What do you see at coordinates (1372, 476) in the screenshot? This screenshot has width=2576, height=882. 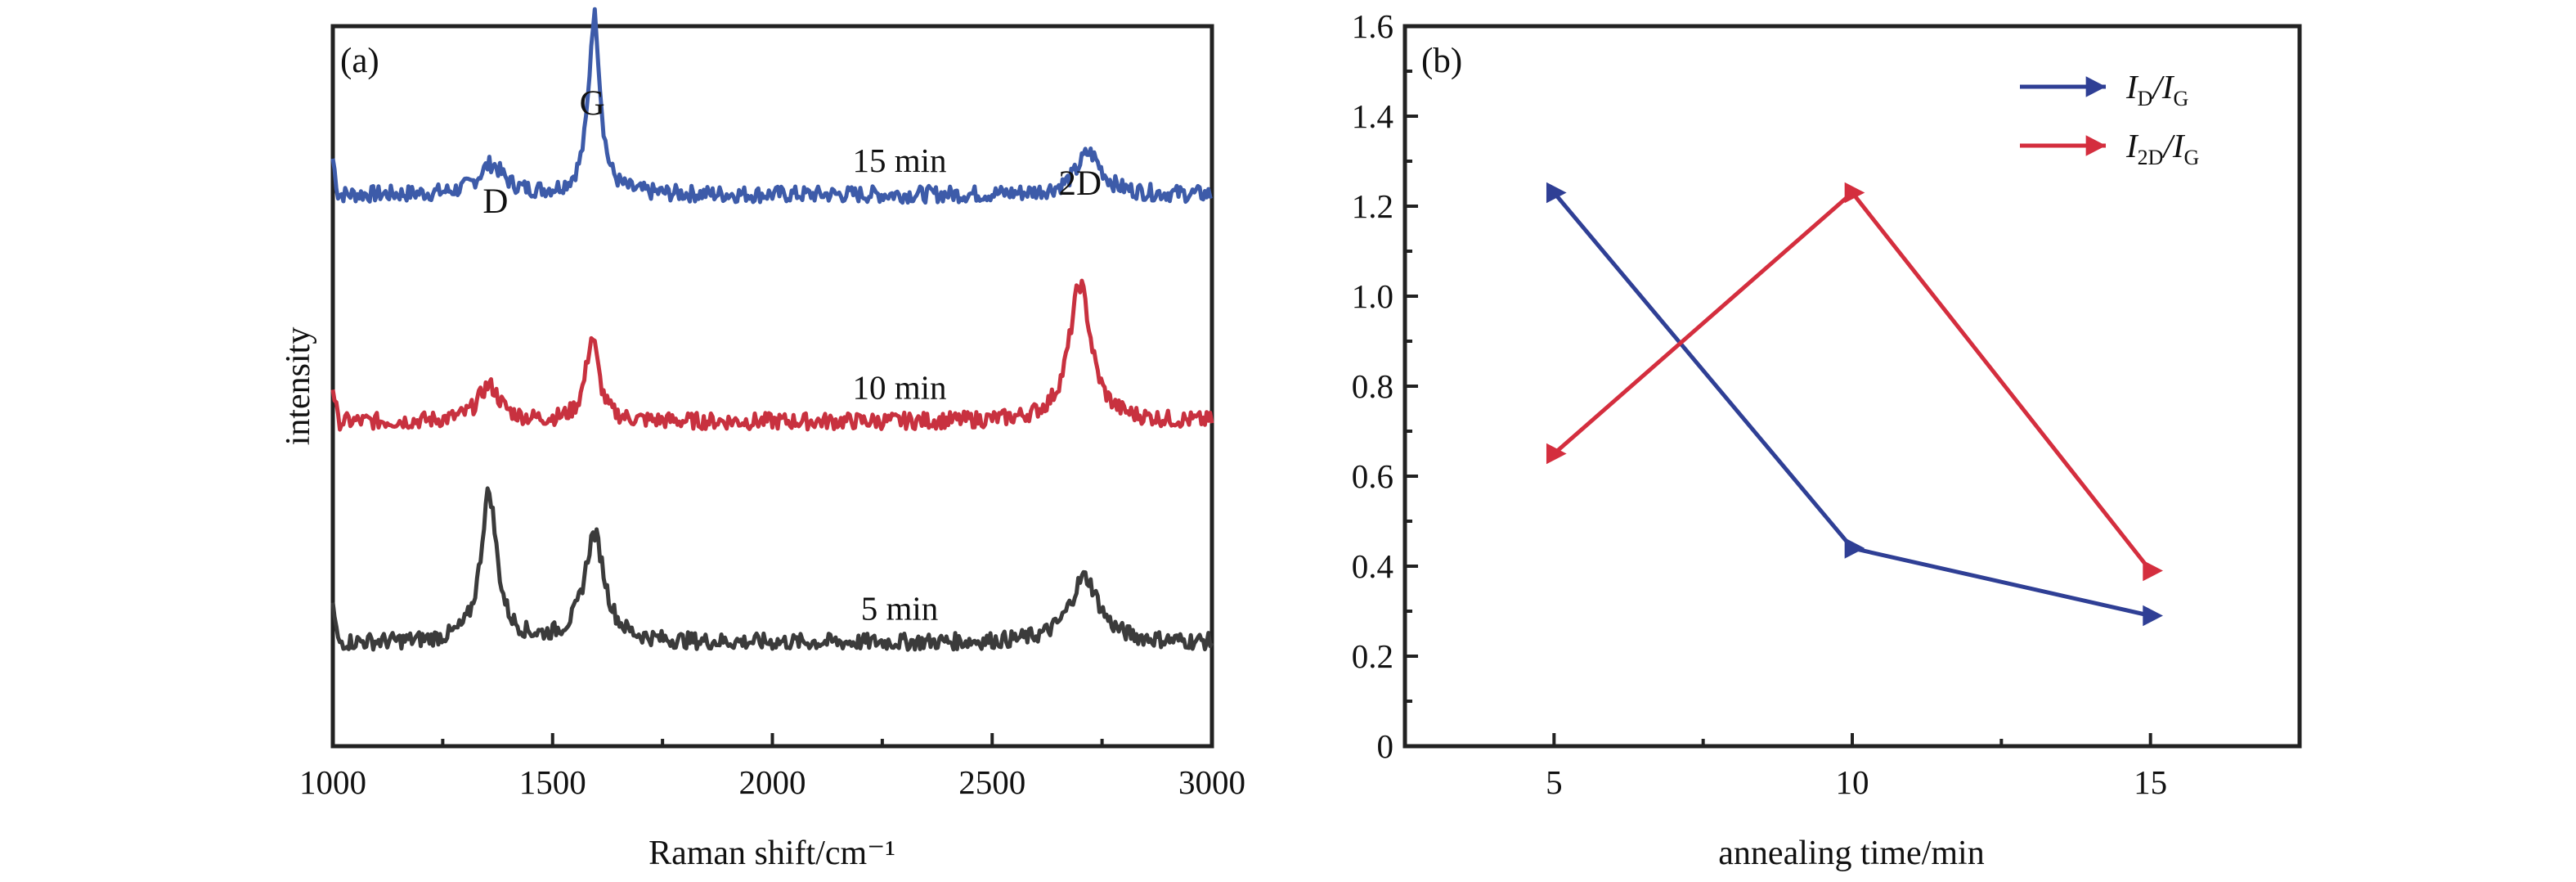 I see `y-tick-label: 0.6` at bounding box center [1372, 476].